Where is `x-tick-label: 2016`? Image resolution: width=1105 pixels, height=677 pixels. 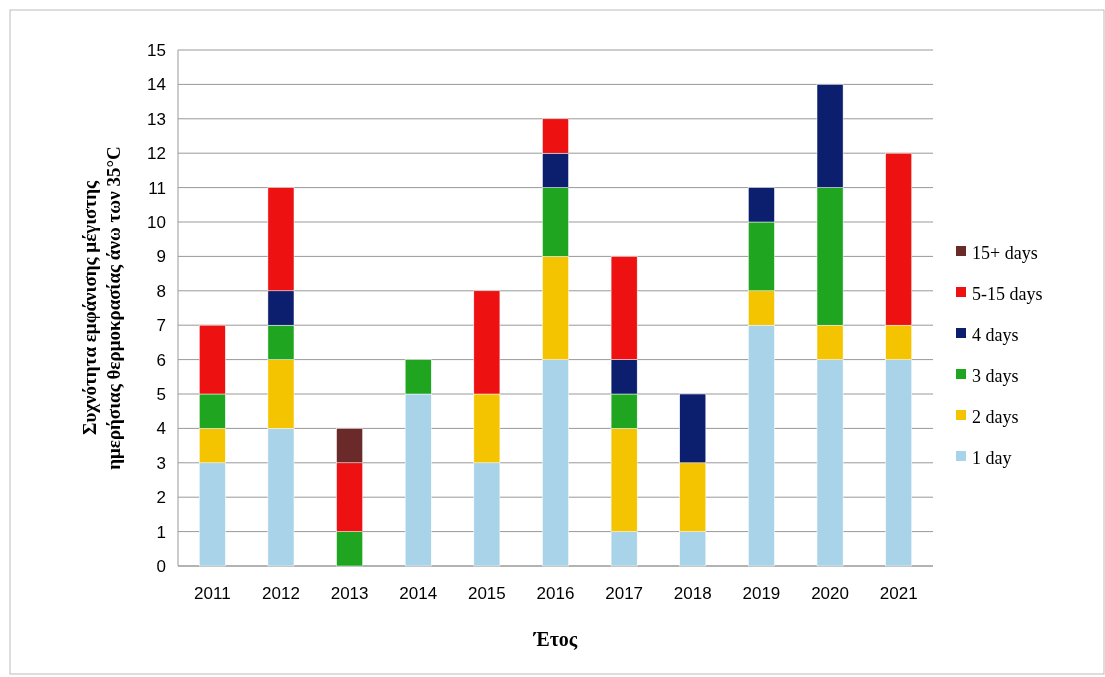 x-tick-label: 2016 is located at coordinates (555, 593).